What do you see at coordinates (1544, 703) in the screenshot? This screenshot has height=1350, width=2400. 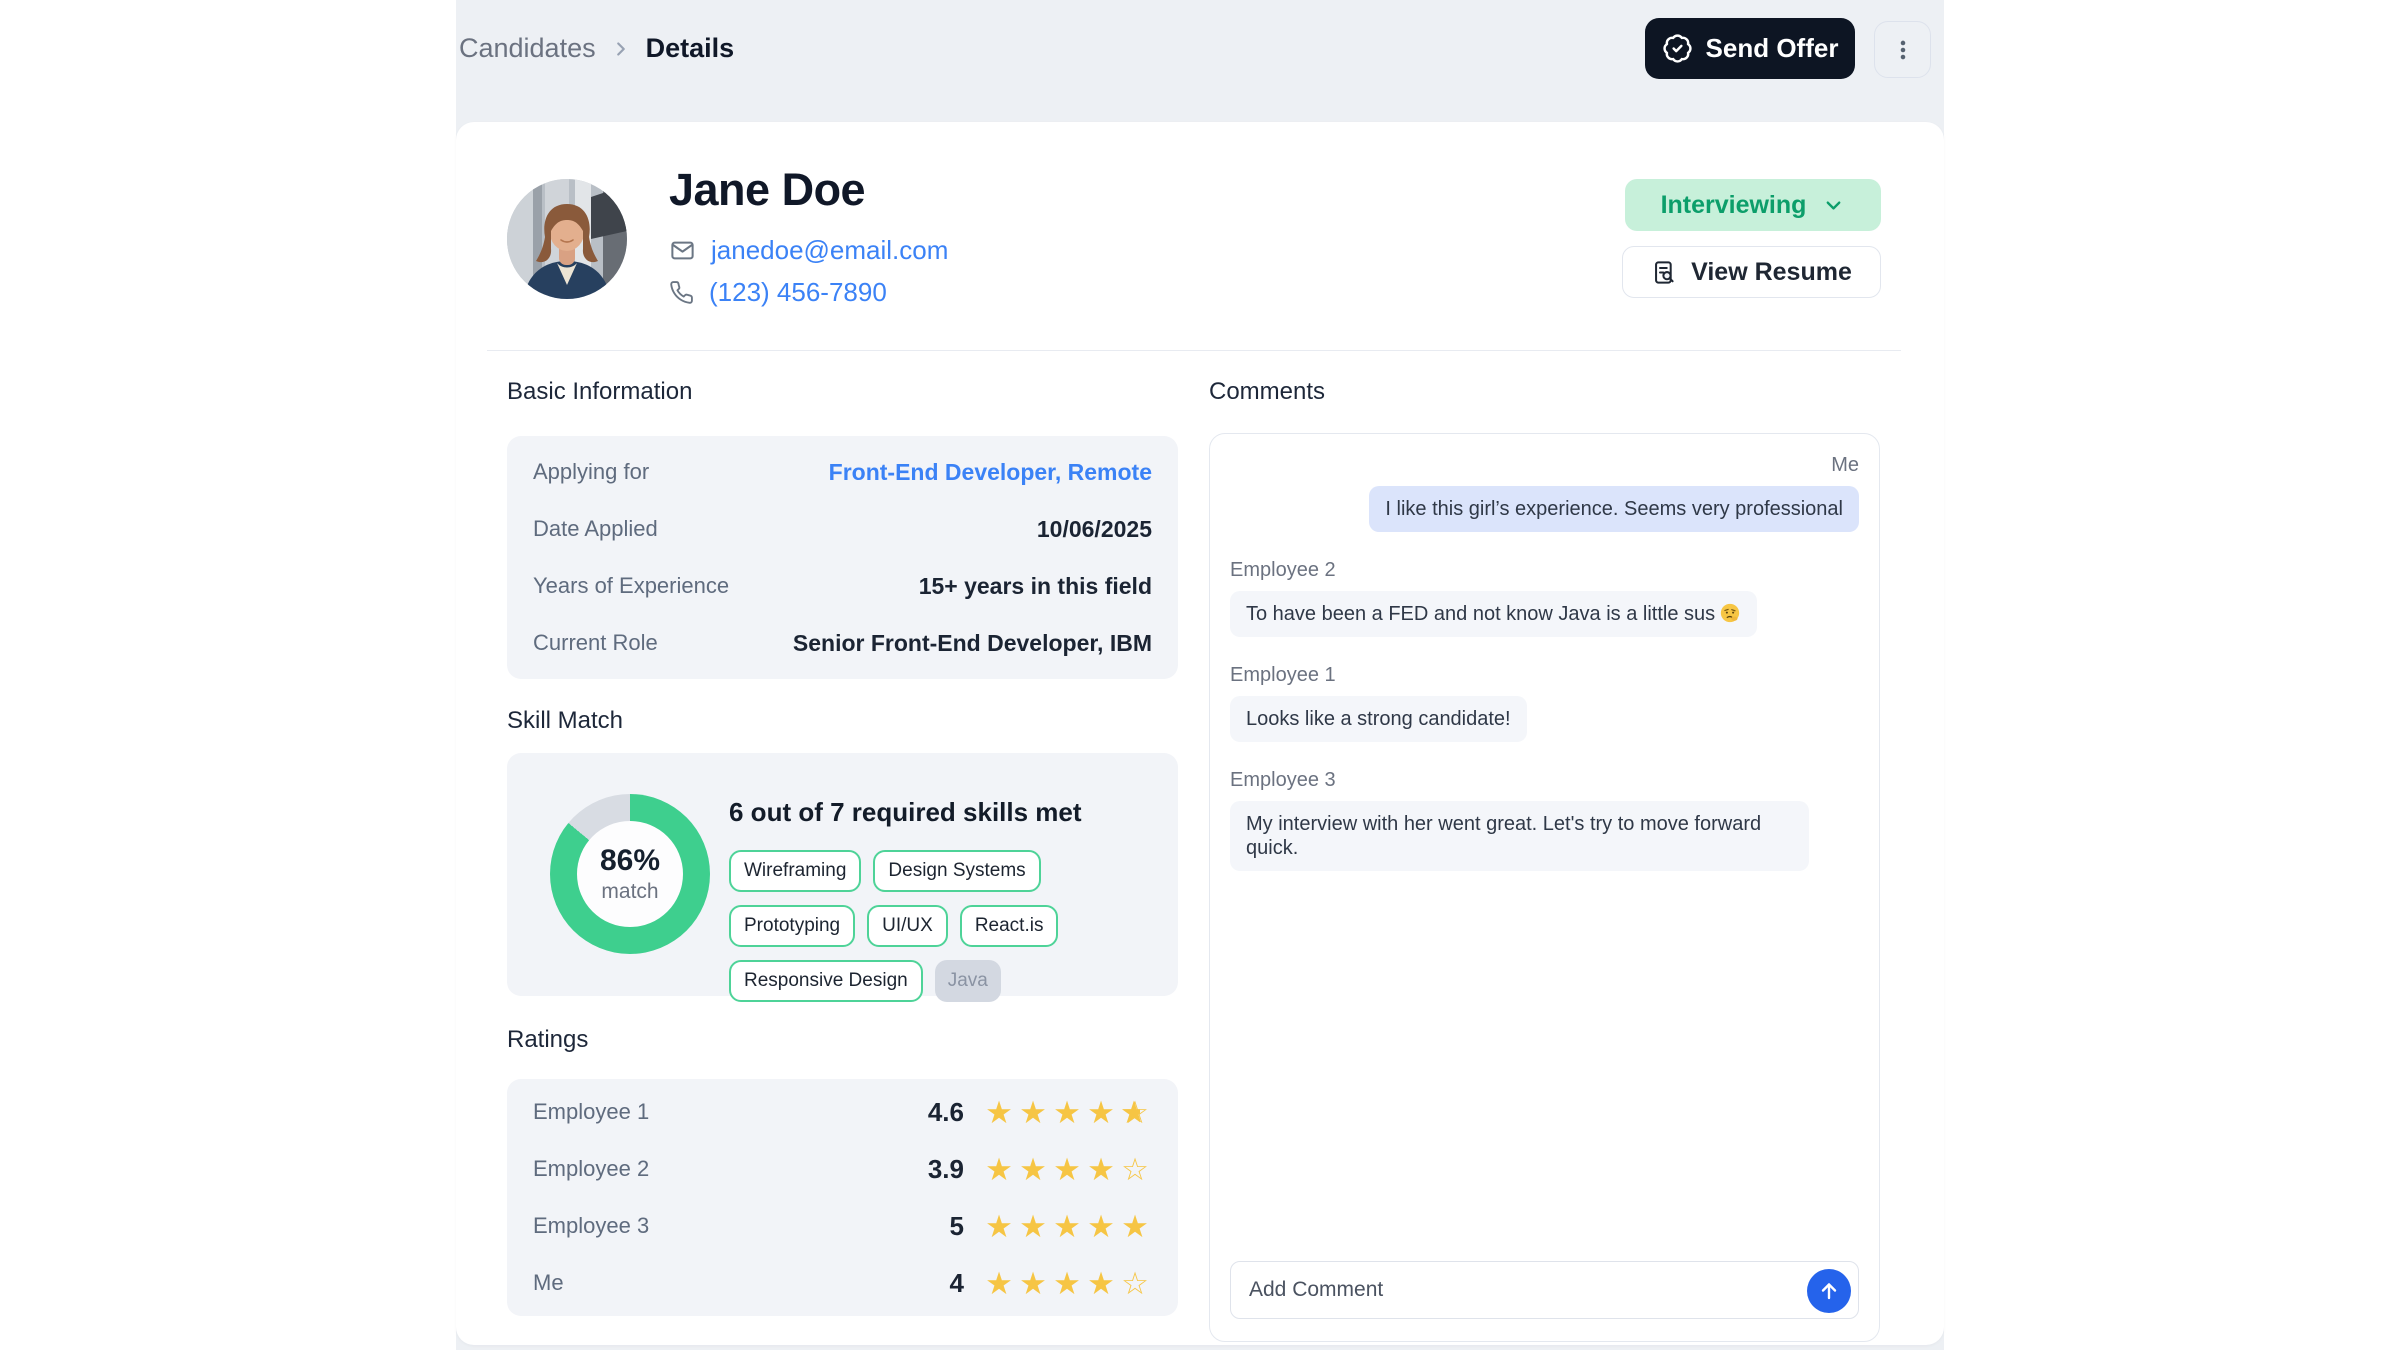 I see `comment-group: Employee 1 Looks like a strong candidate!` at bounding box center [1544, 703].